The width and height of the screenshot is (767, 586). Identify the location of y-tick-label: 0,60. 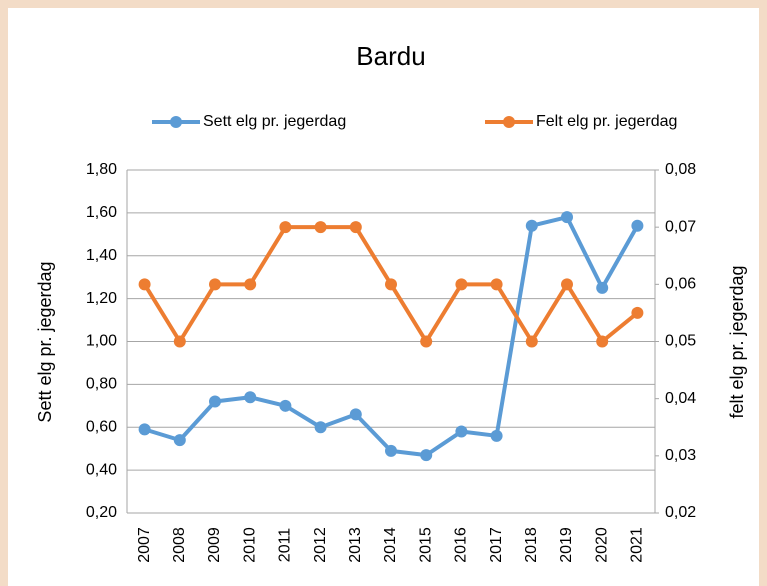
(101, 426).